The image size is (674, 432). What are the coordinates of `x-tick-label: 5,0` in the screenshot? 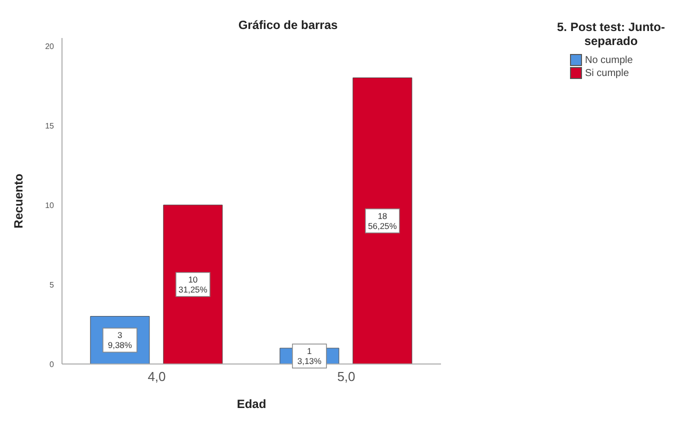 It's located at (346, 376).